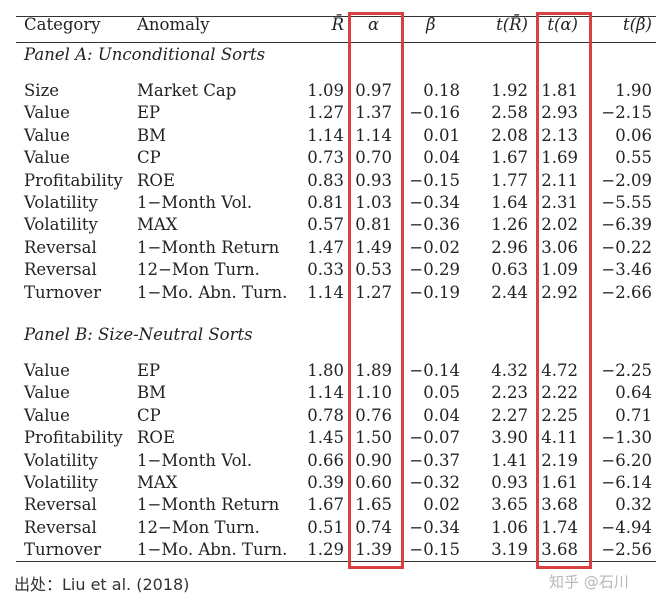 The height and width of the screenshot is (602, 670). I want to click on table-header-row: Category Anomaly R̄ α β t(R̄) t(α) t(β), so click(335, 25).